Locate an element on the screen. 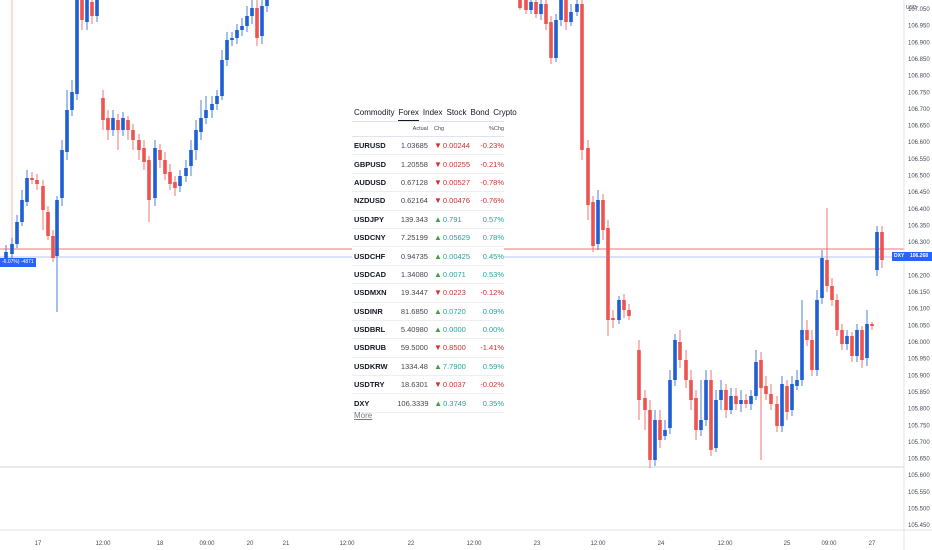  tab-crypto: Crypto is located at coordinates (505, 112).